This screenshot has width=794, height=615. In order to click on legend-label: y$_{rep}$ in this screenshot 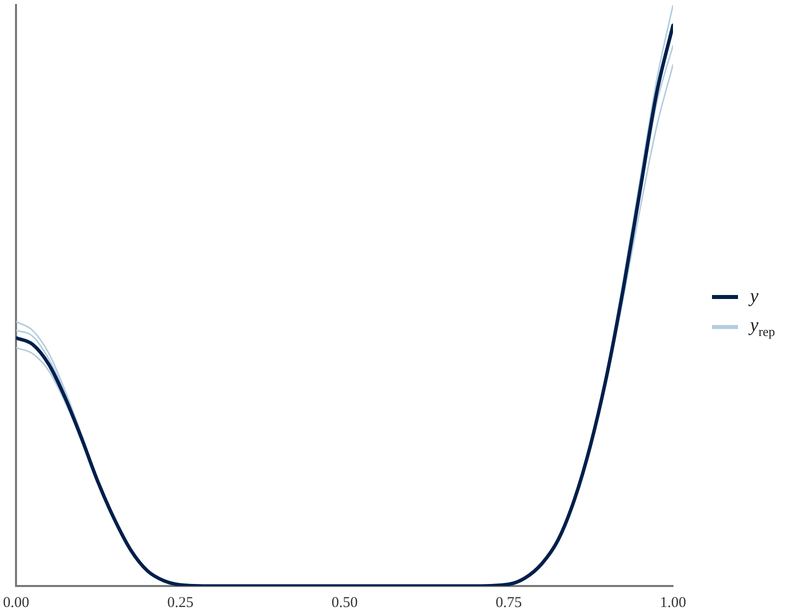, I will do `click(763, 327)`.